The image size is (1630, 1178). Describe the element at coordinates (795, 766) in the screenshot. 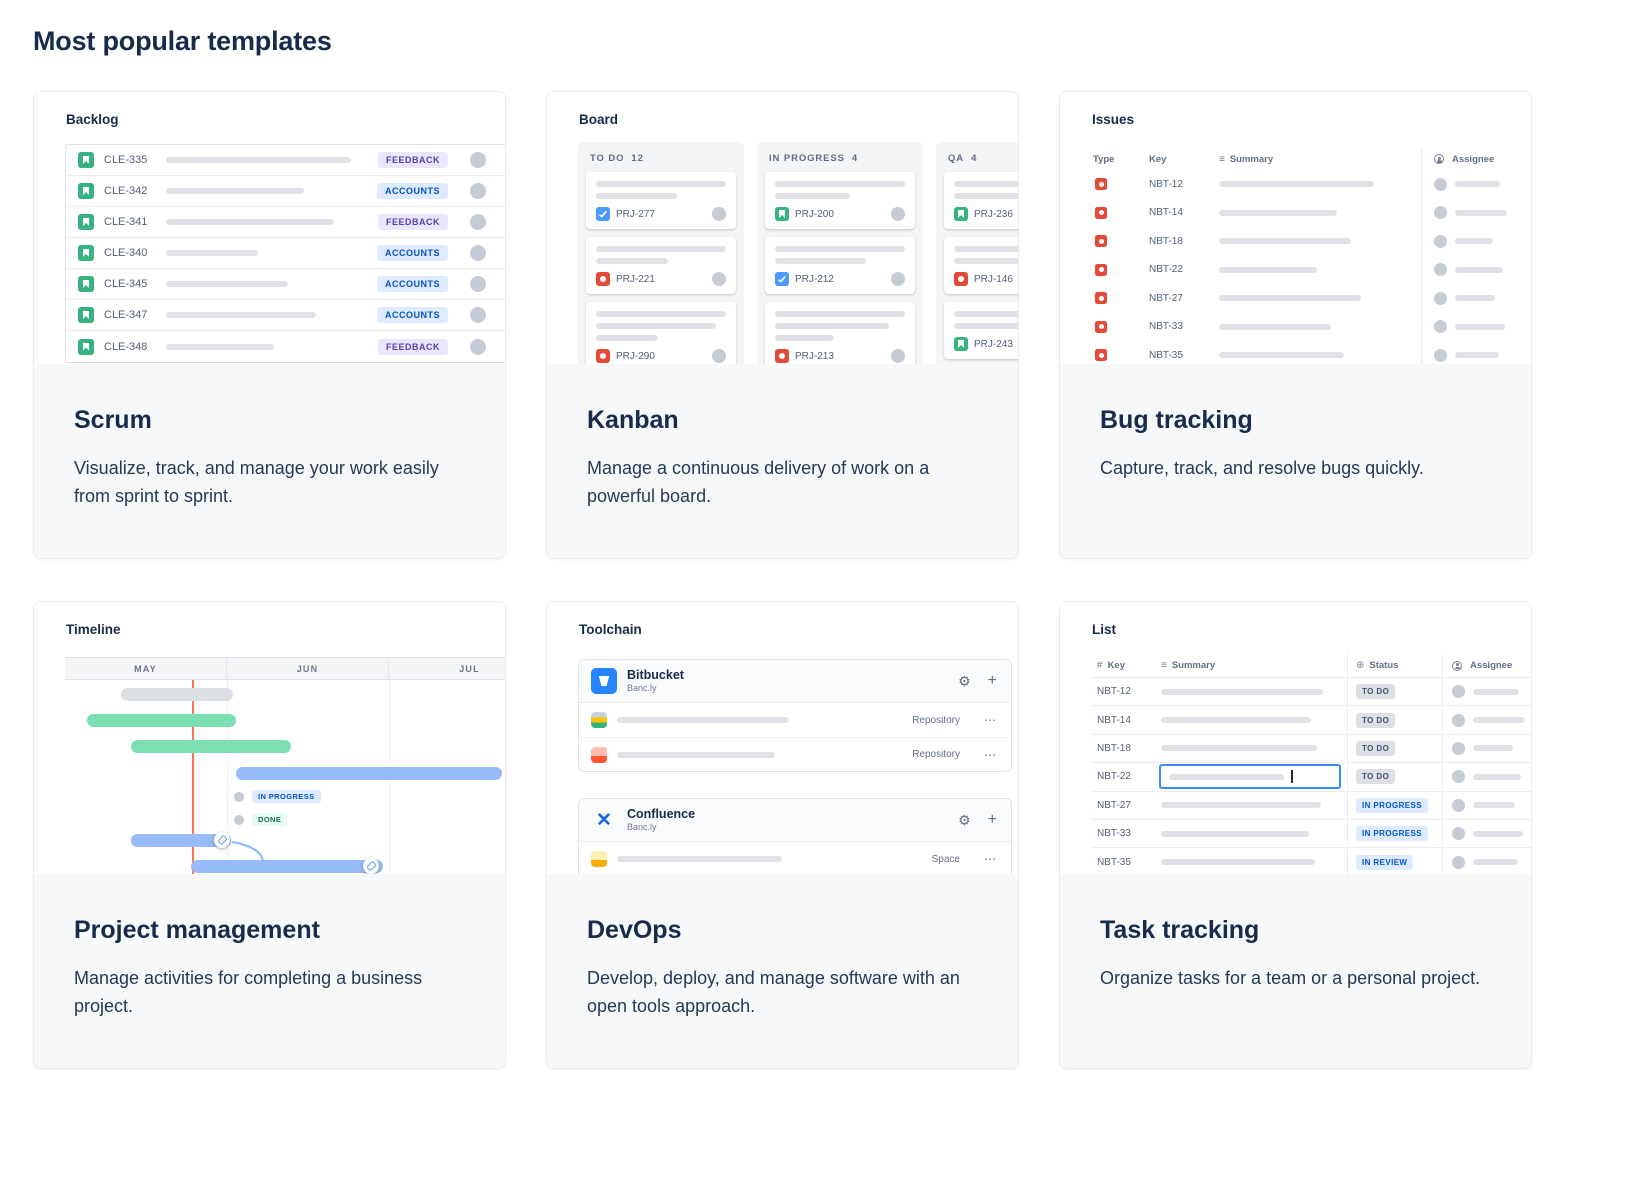

I see `toolchain-panels: Bitbucket Banc.ly ⚙ + Repository` at that location.